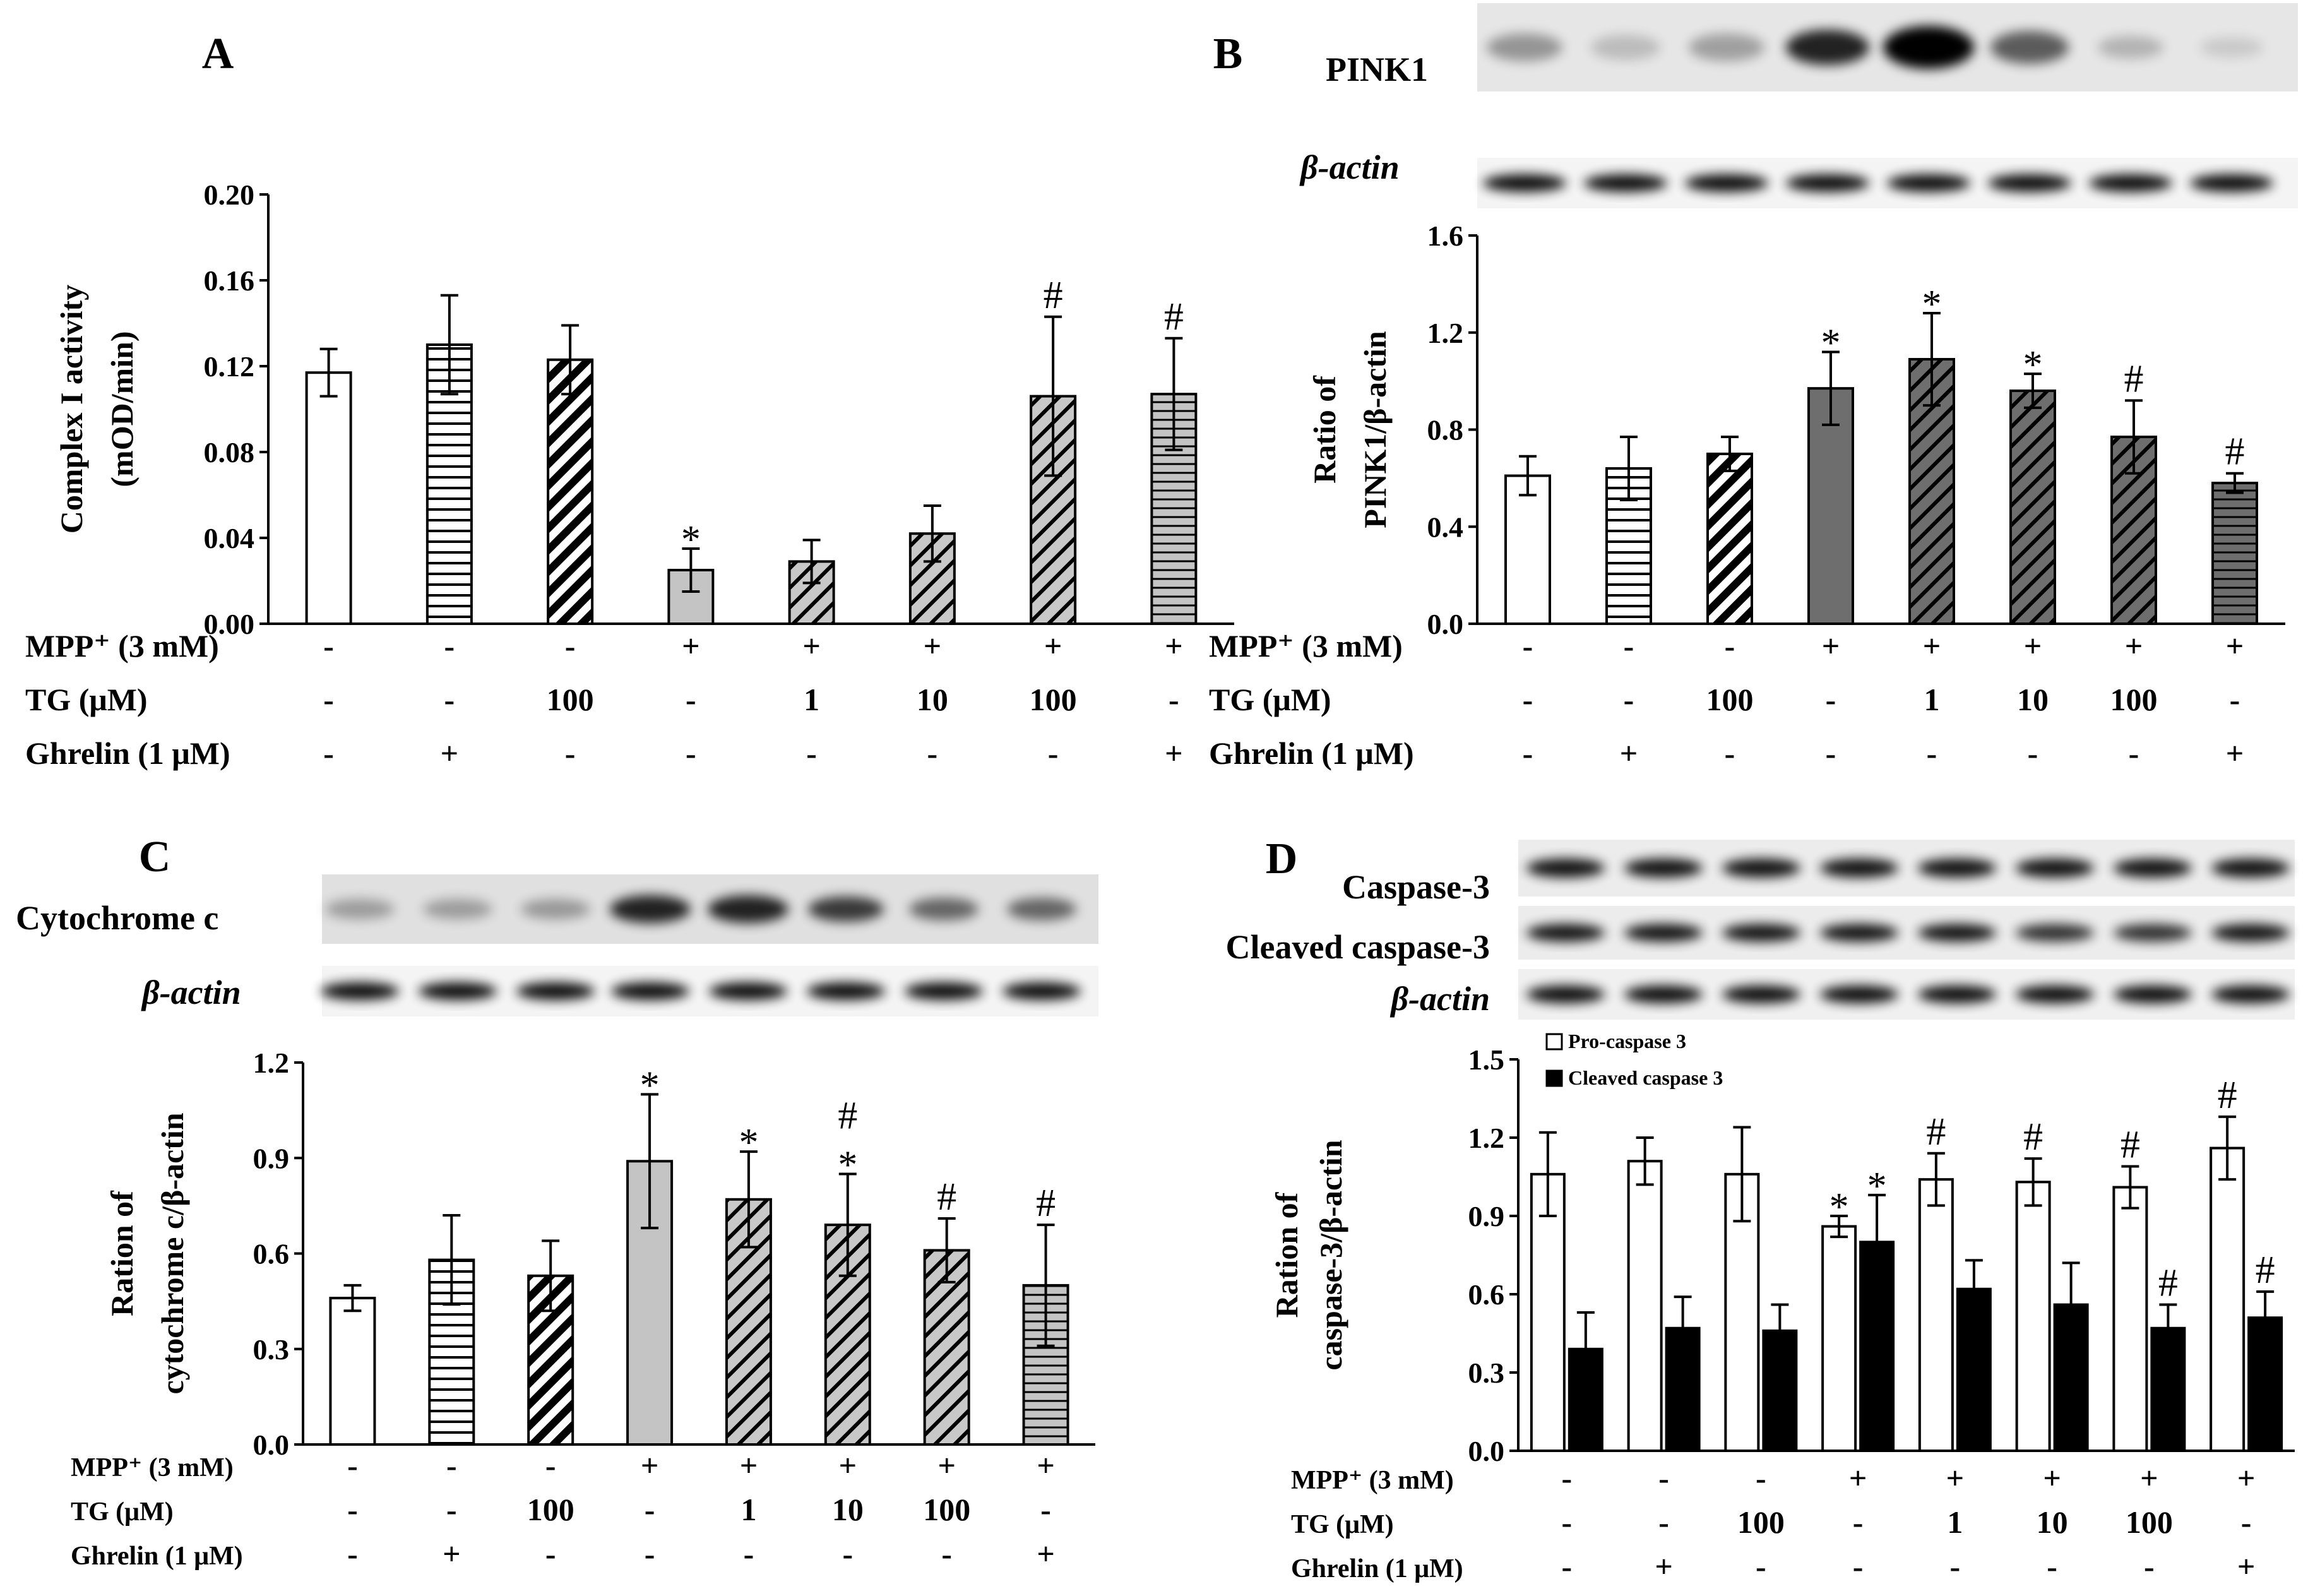  I want to click on y-tick-label: 0.4, so click(1445, 527).